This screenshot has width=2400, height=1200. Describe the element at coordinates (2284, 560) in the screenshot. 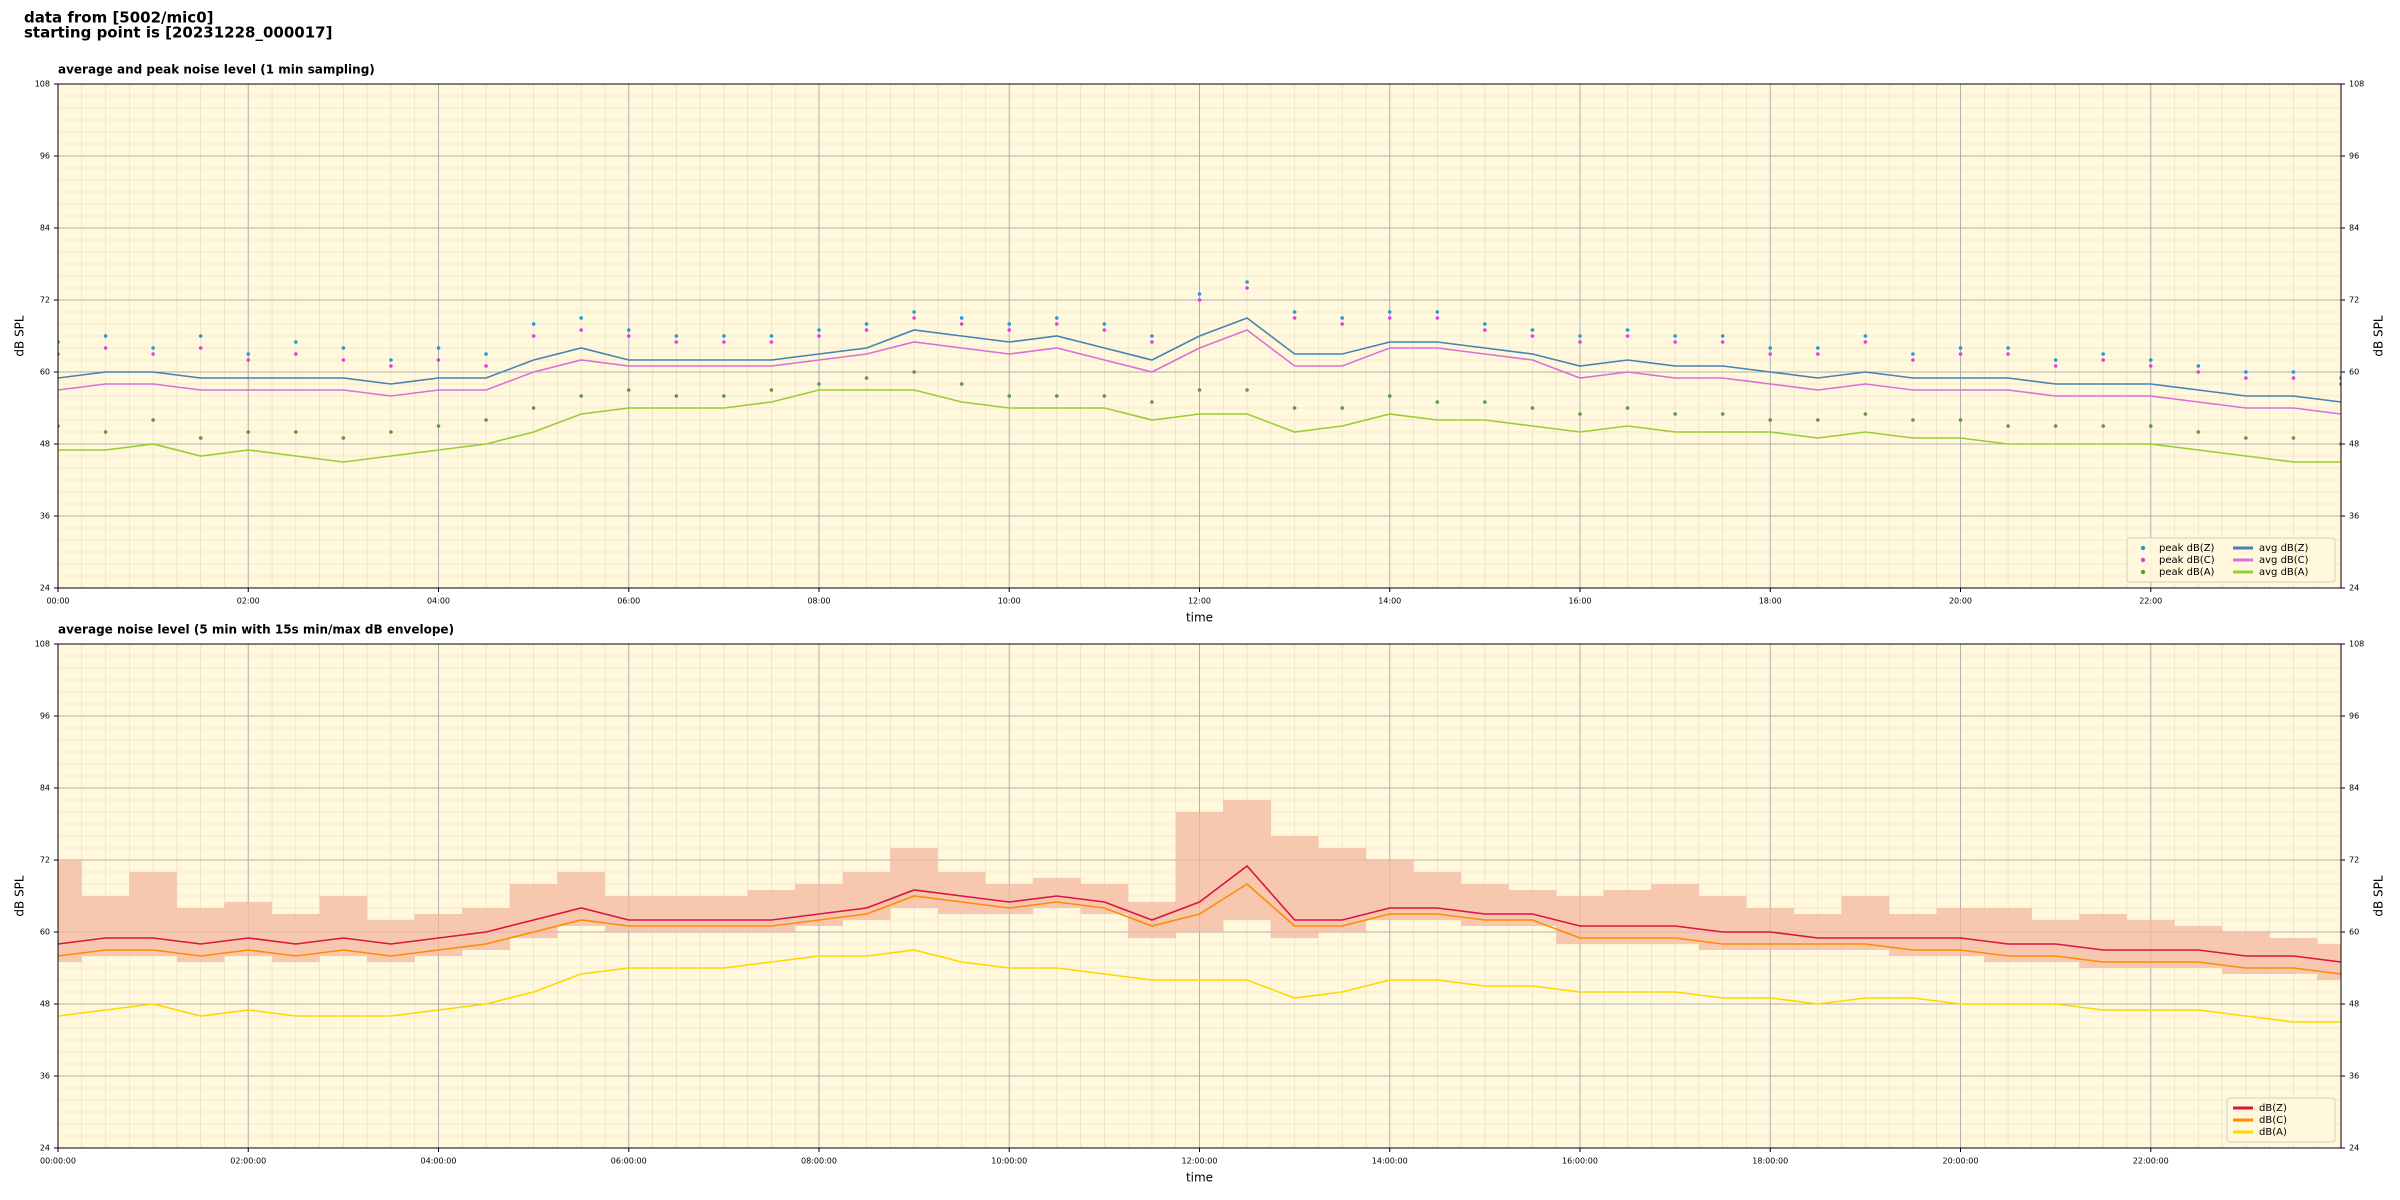

I see `legend-label: avg dB(C)` at that location.